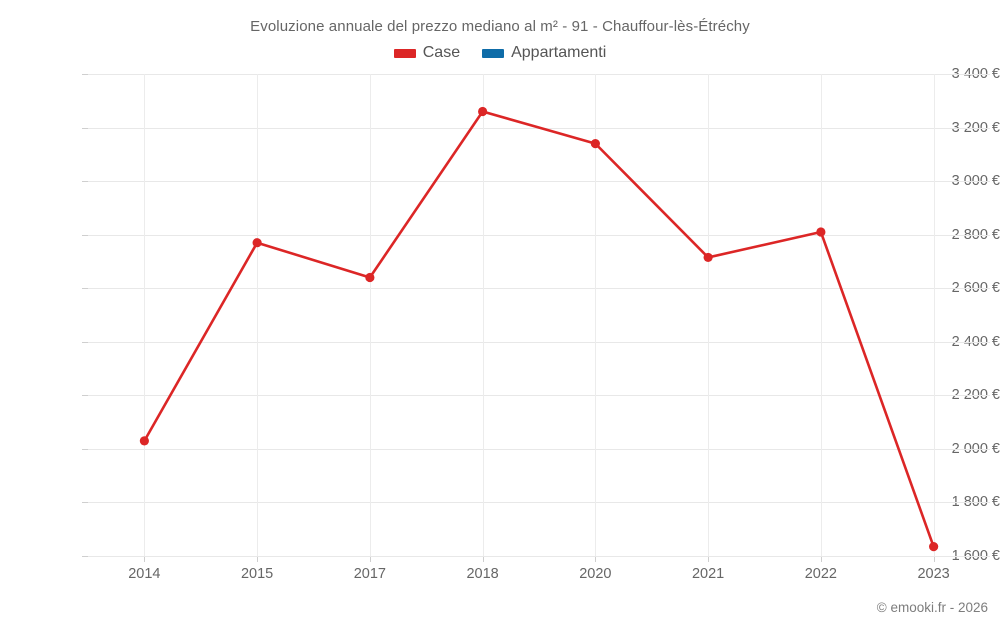  I want to click on x-axis-tick-label: 2018, so click(482, 574).